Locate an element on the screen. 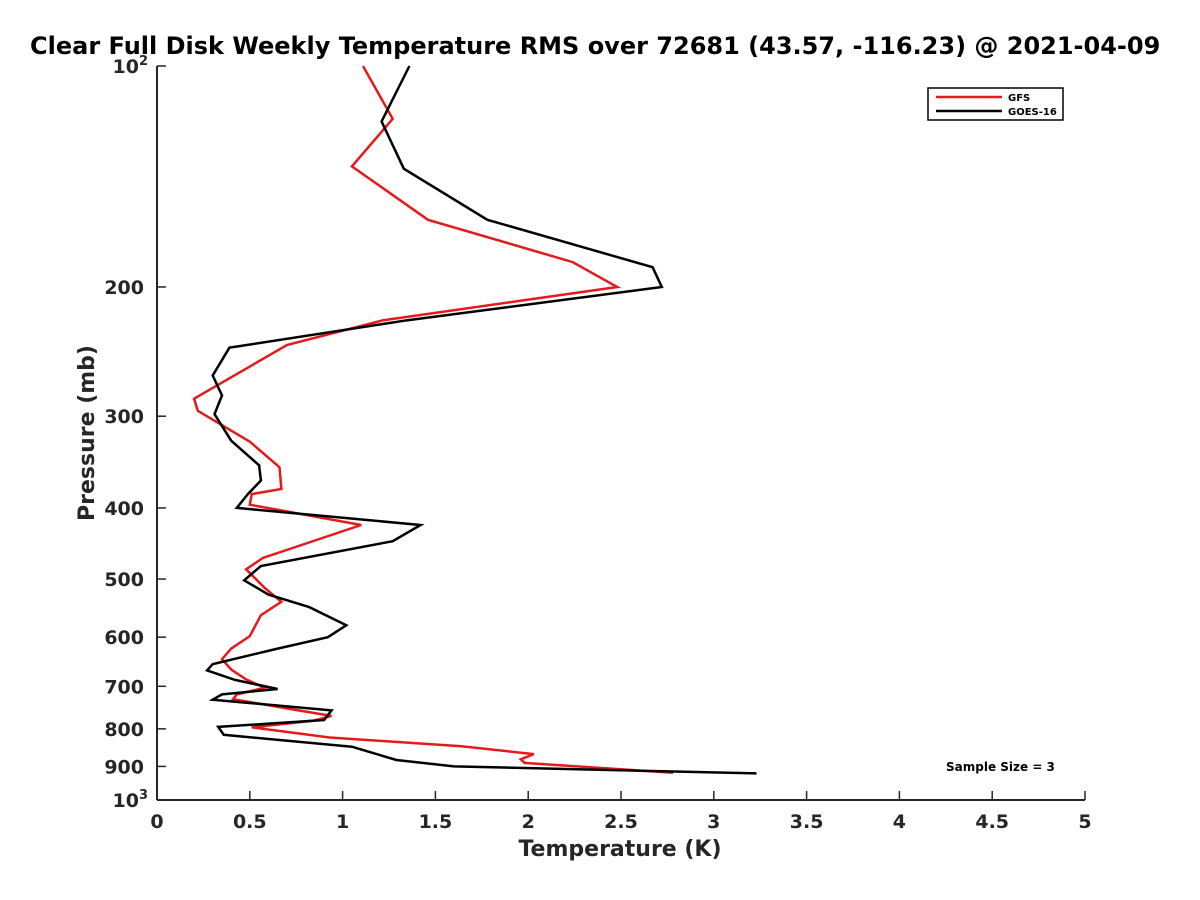 This screenshot has width=1200, height=900. y-tick-label: 800 is located at coordinates (124, 730).